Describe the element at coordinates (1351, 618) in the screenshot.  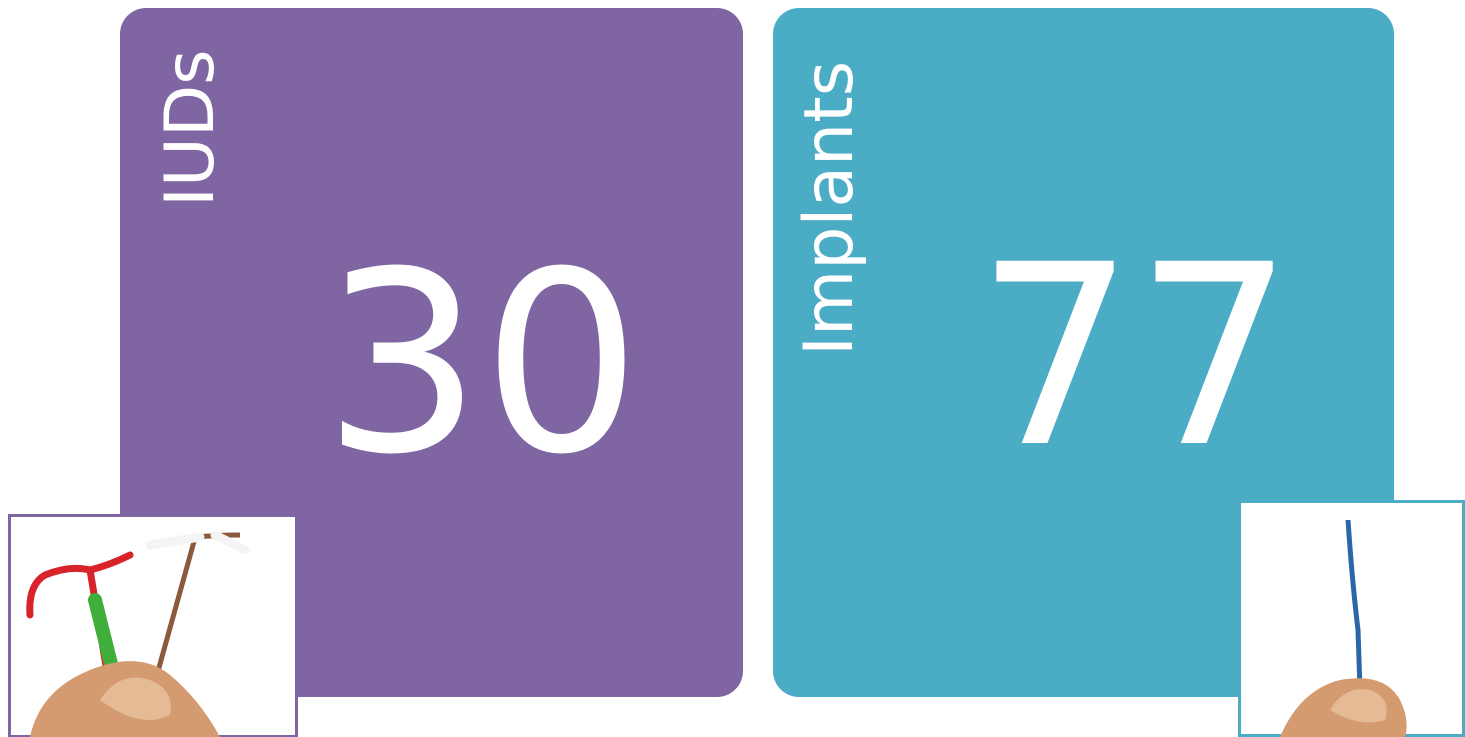
I see `implant-photo` at that location.